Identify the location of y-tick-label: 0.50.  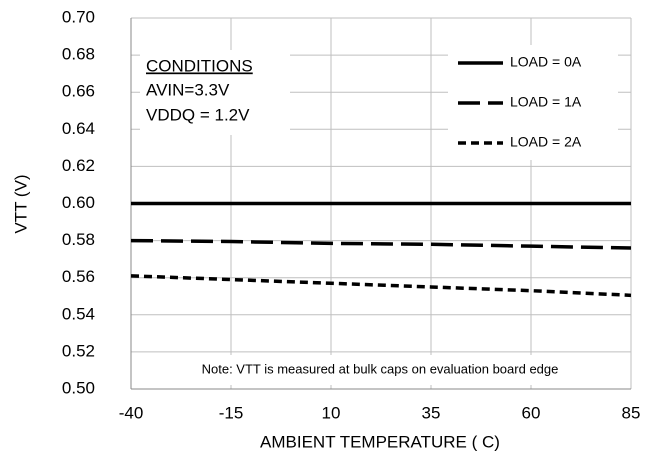
(78, 387).